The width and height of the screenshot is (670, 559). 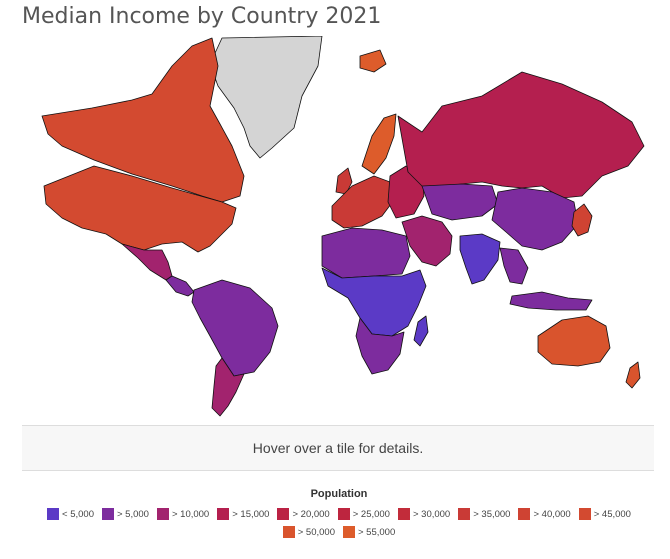 I want to click on region-chile-argentina, so click(x=228, y=387).